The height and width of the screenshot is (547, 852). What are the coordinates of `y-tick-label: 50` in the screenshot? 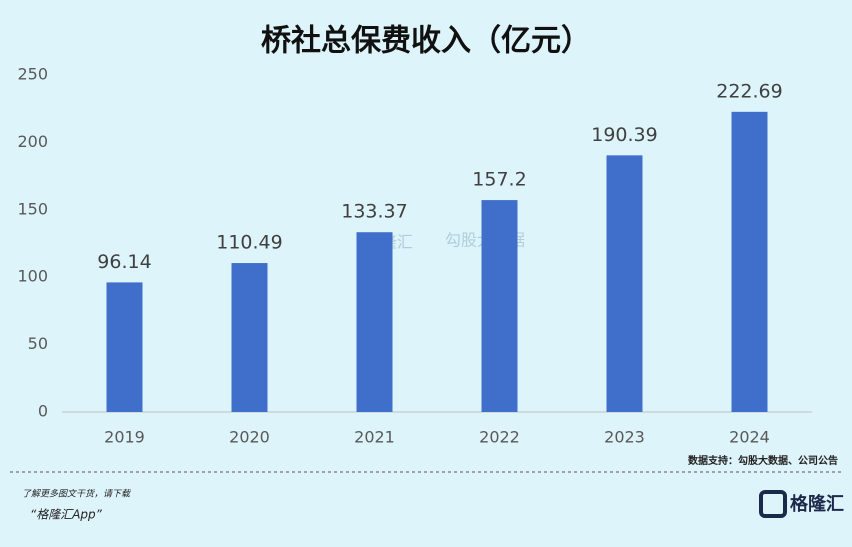 It's located at (38, 343).